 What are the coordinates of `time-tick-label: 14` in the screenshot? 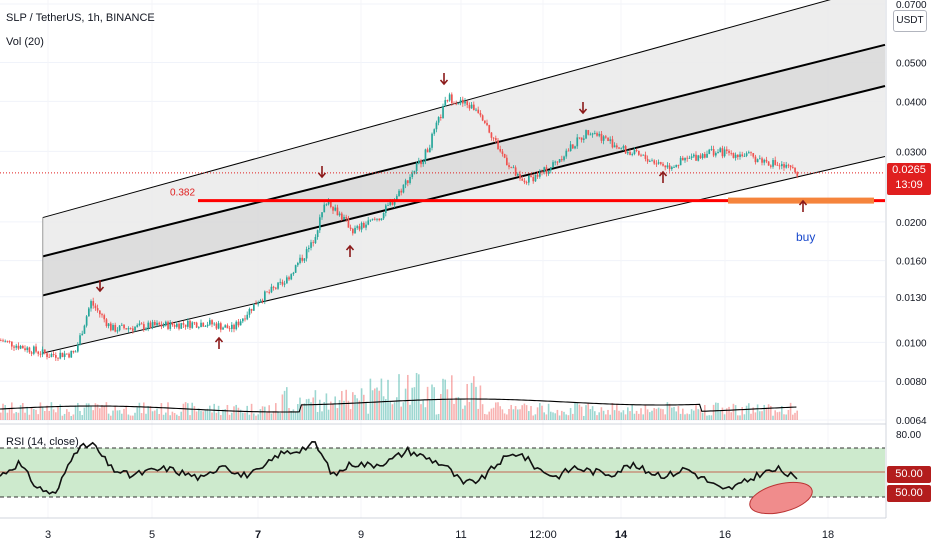 It's located at (621, 535).